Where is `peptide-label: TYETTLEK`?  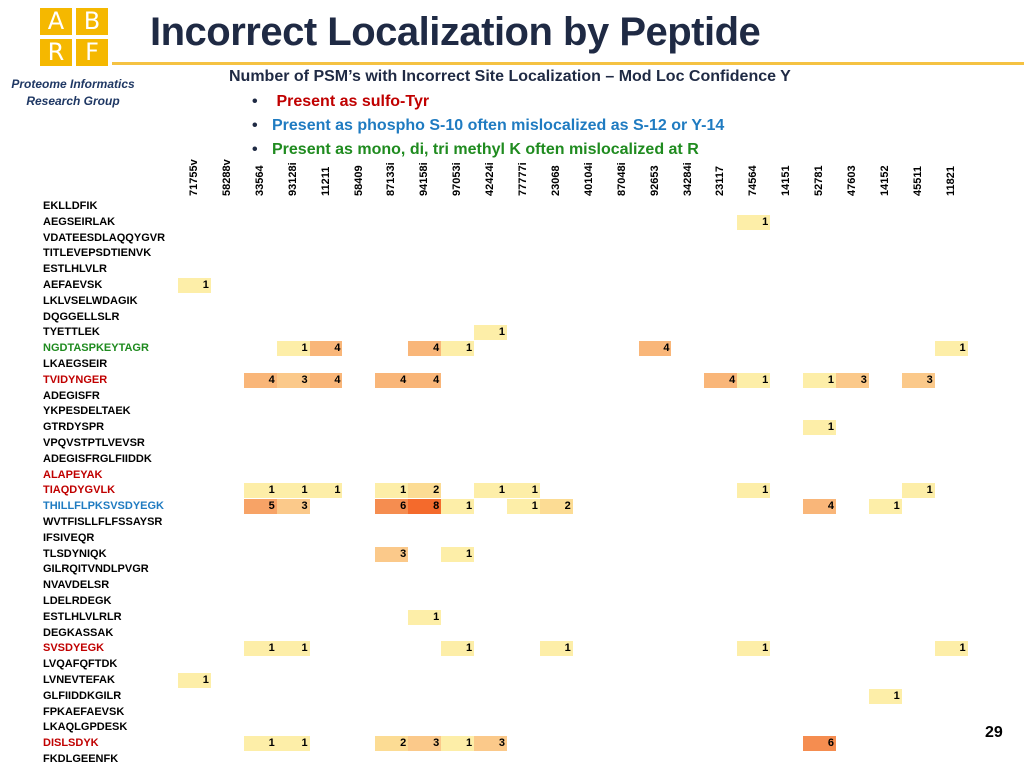 peptide-label: TYETTLEK is located at coordinates (71, 332).